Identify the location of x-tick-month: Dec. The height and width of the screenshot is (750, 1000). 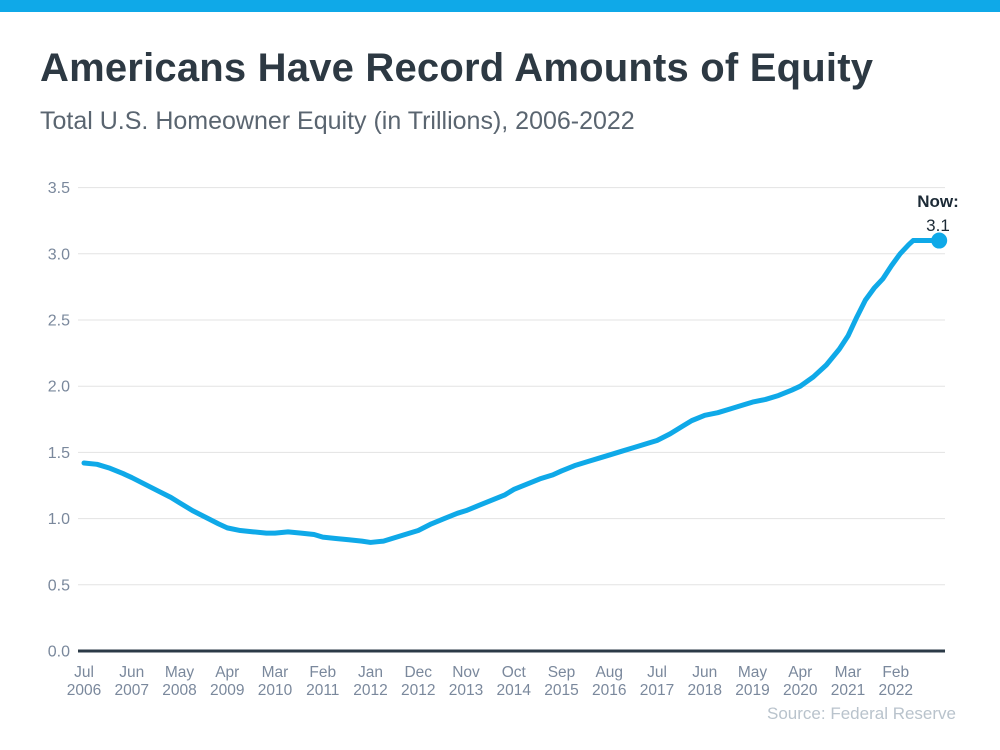
(418, 672).